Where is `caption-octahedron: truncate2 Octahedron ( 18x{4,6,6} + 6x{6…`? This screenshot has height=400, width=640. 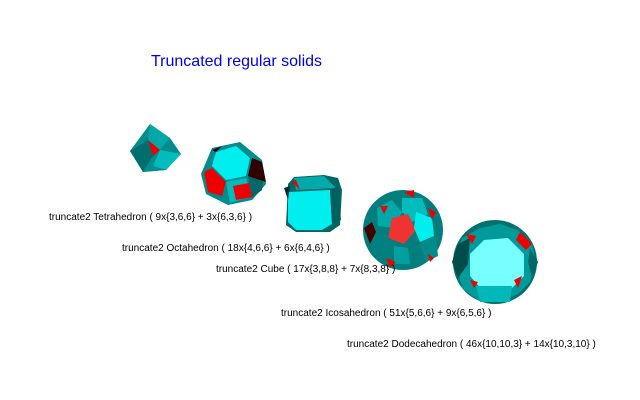
caption-octahedron: truncate2 Octahedron ( 18x{4,6,6} + 6x{6… is located at coordinates (226, 248).